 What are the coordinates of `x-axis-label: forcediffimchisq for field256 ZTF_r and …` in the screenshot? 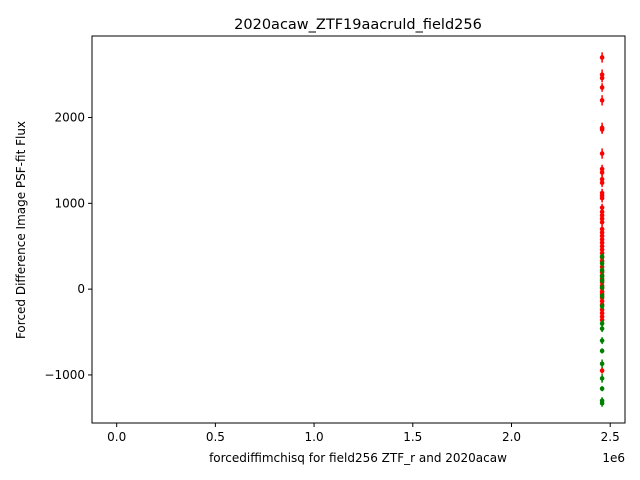 It's located at (358, 458).